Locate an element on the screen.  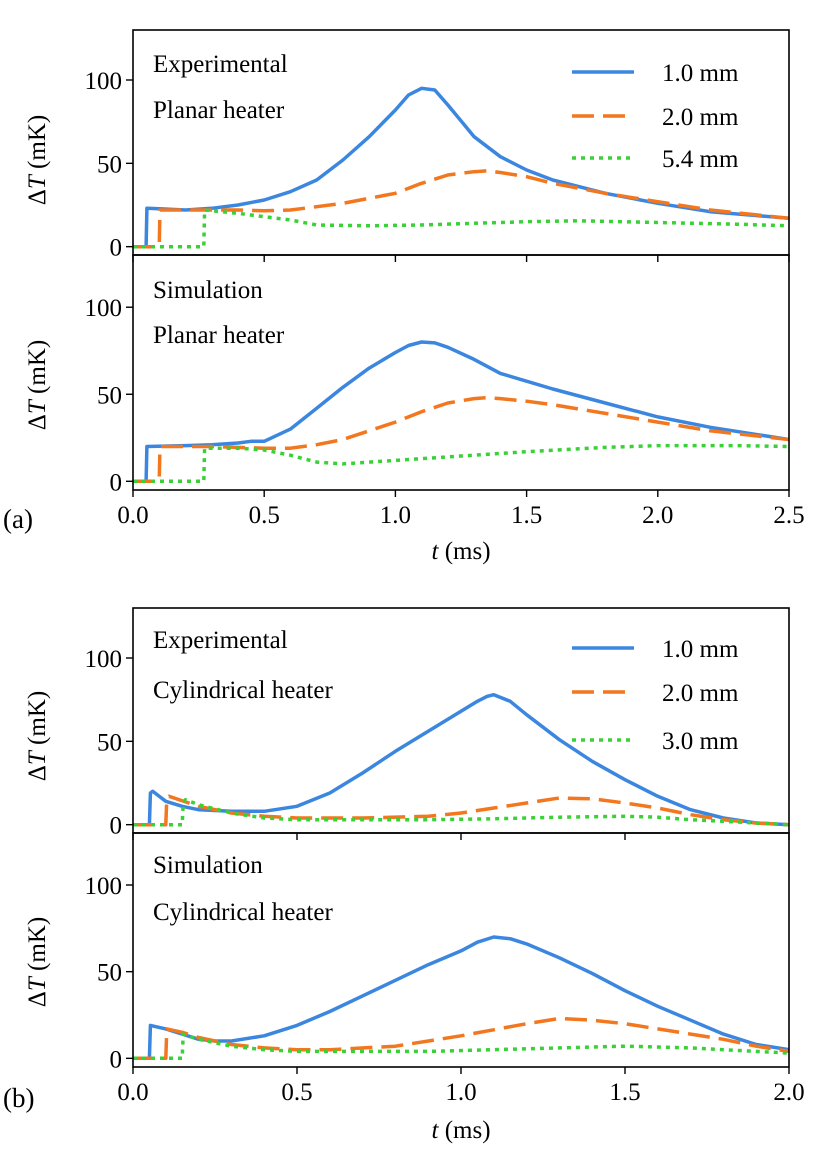
panel-label: (a) is located at coordinates (18, 519).